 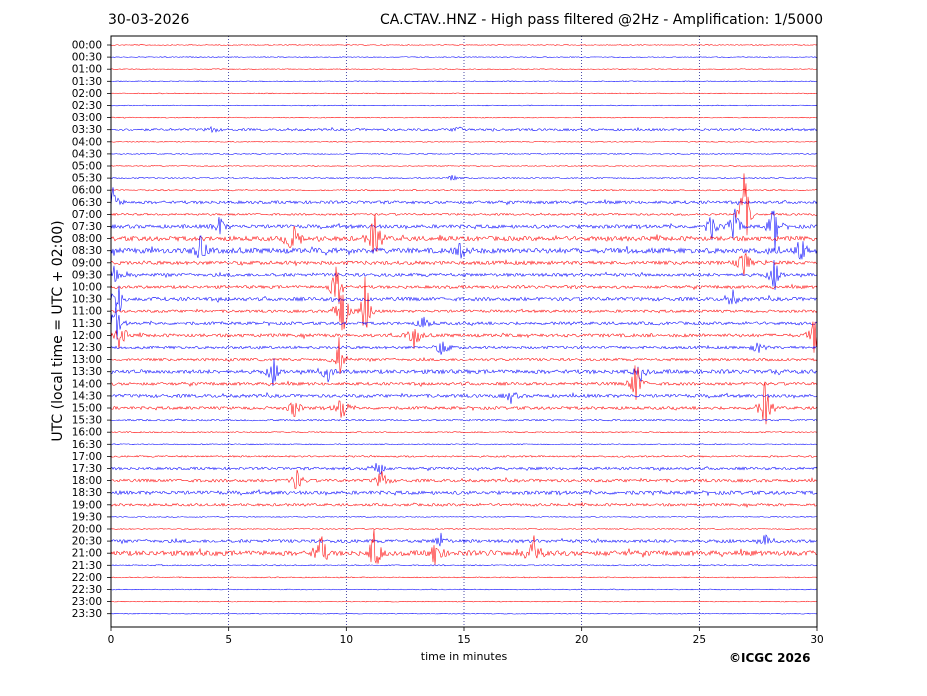 What do you see at coordinates (87, 227) in the screenshot?
I see `y-tick-label-07:30: 07:30` at bounding box center [87, 227].